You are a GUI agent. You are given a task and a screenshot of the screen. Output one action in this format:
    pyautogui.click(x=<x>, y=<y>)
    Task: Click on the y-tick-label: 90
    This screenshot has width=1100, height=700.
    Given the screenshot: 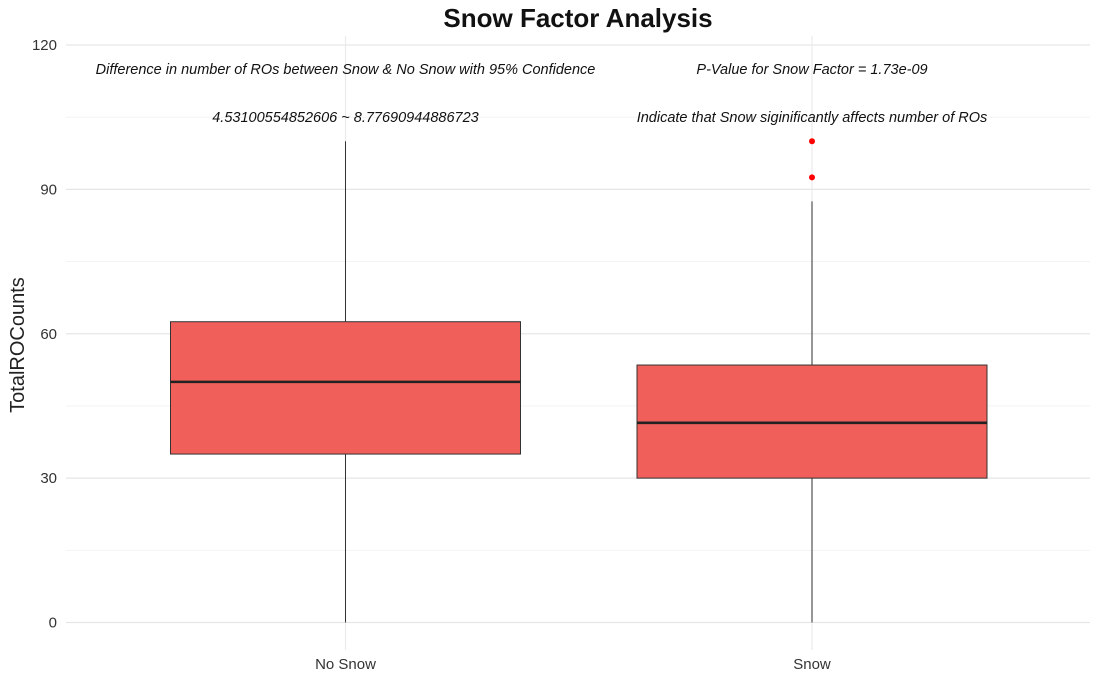 What is the action you would take?
    pyautogui.click(x=48, y=189)
    